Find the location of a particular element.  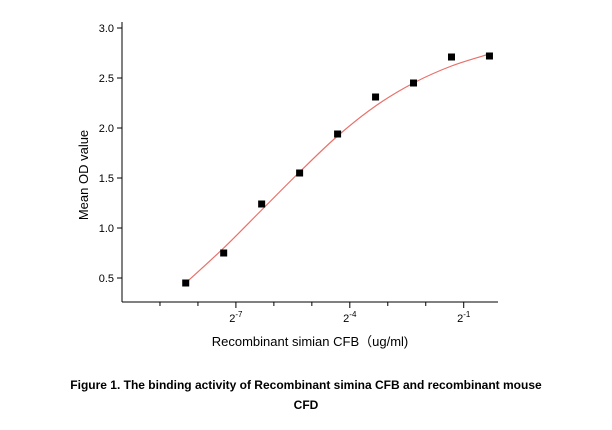

x-axis-label: Recombinant simian CFB（ug/ml) is located at coordinates (310, 341).